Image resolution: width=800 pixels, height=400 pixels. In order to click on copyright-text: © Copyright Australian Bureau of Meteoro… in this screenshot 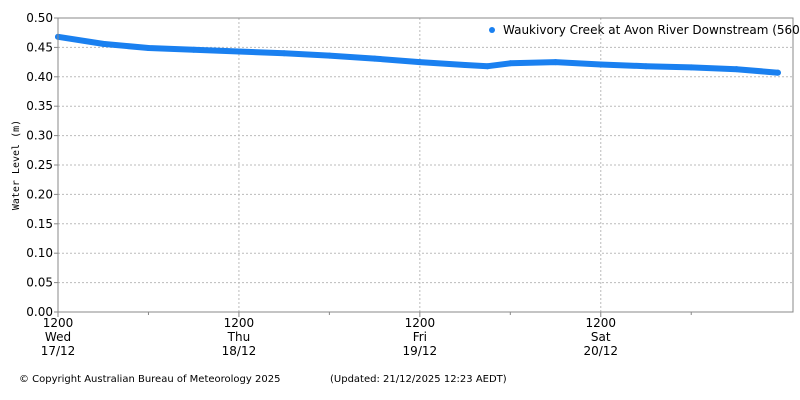, I will do `click(150, 379)`.